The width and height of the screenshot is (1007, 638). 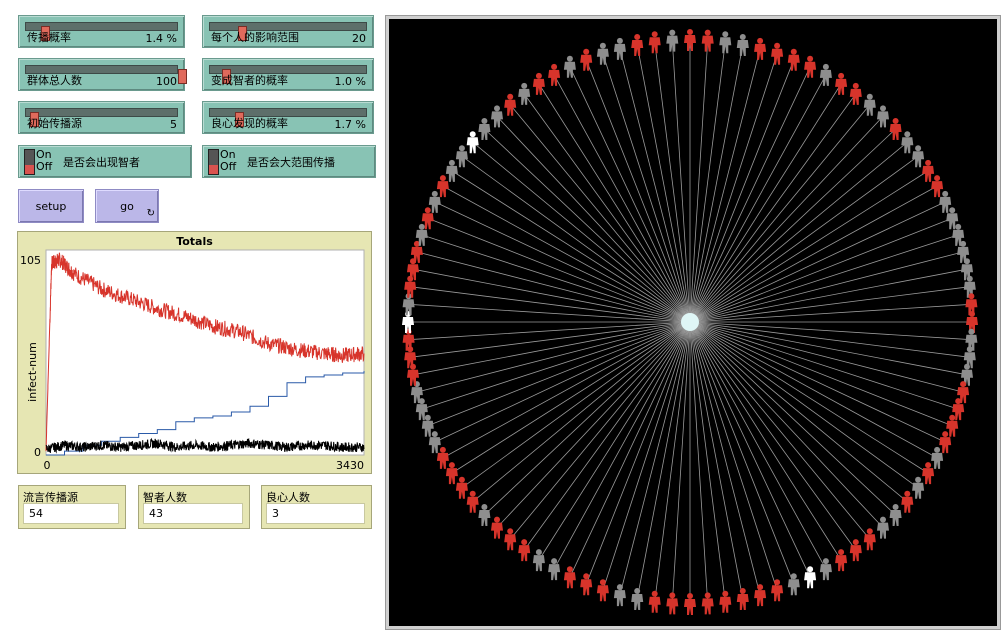 I want to click on slider-conscience-probability: 良心发现的概率 1.7 %, so click(x=288, y=117).